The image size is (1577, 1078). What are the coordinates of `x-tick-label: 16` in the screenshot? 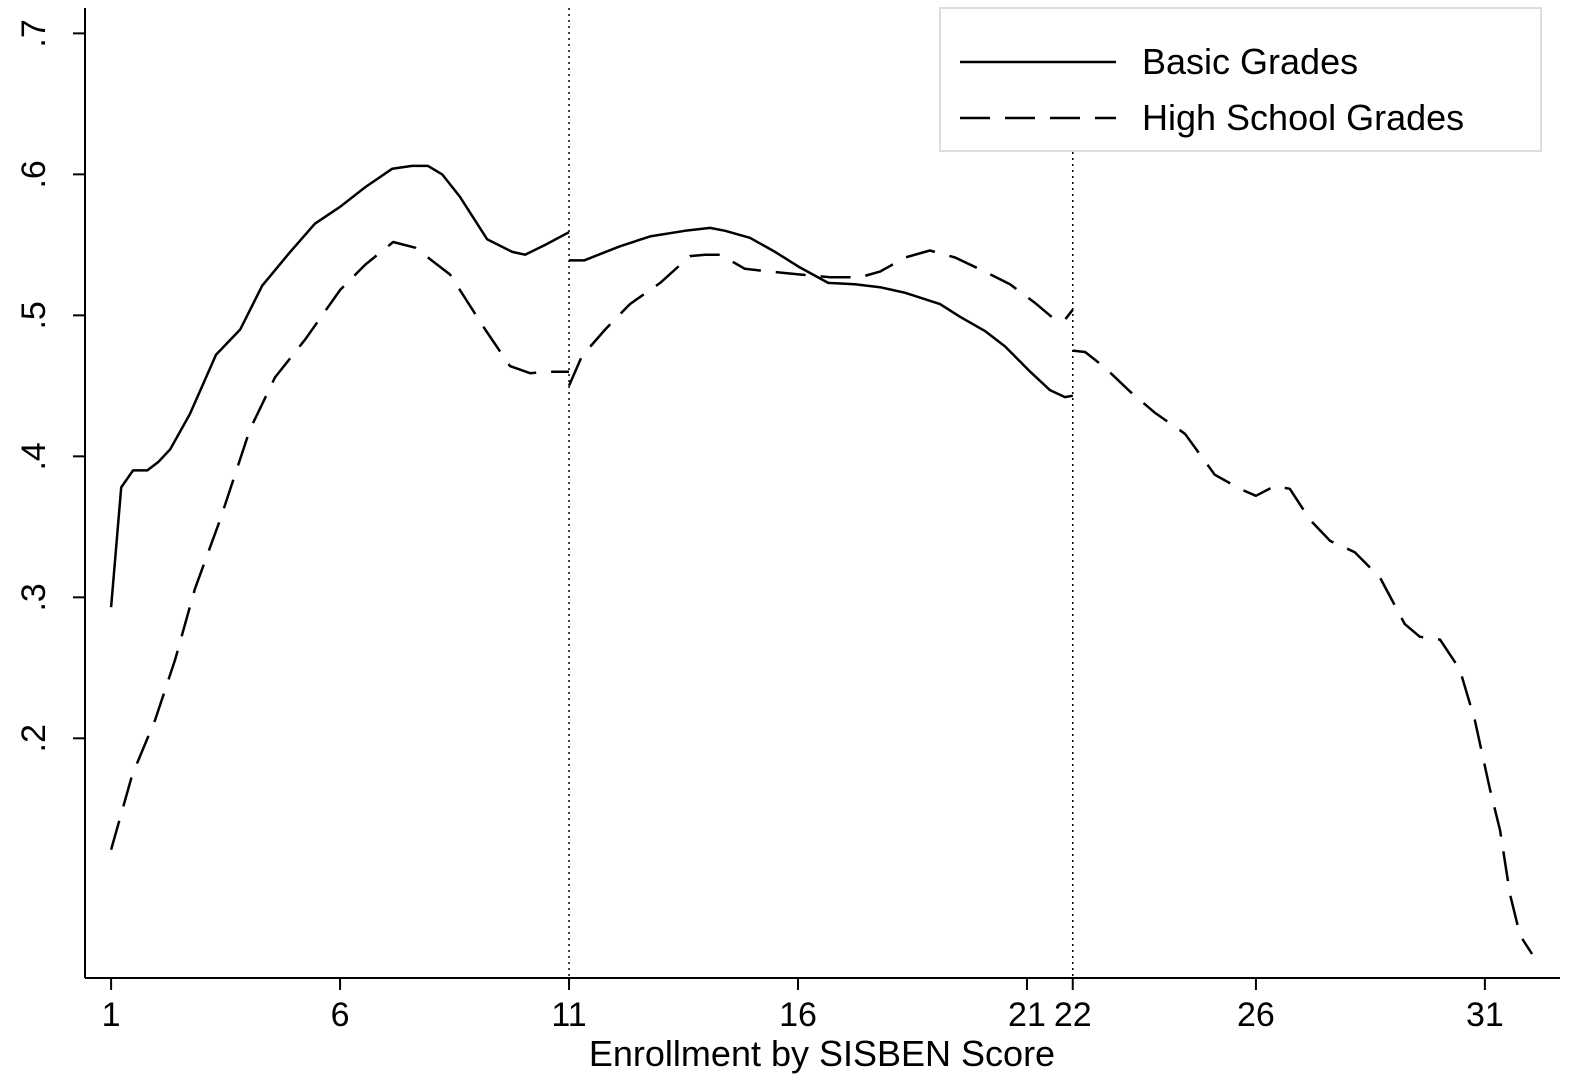 It's located at (798, 1015).